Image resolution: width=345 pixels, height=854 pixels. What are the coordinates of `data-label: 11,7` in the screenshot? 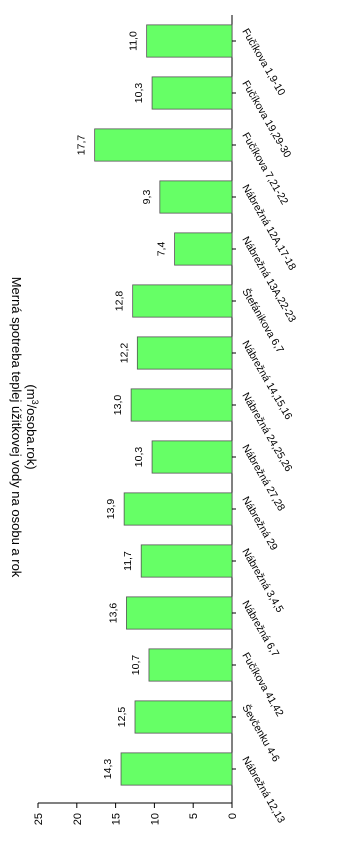 It's located at (128, 561).